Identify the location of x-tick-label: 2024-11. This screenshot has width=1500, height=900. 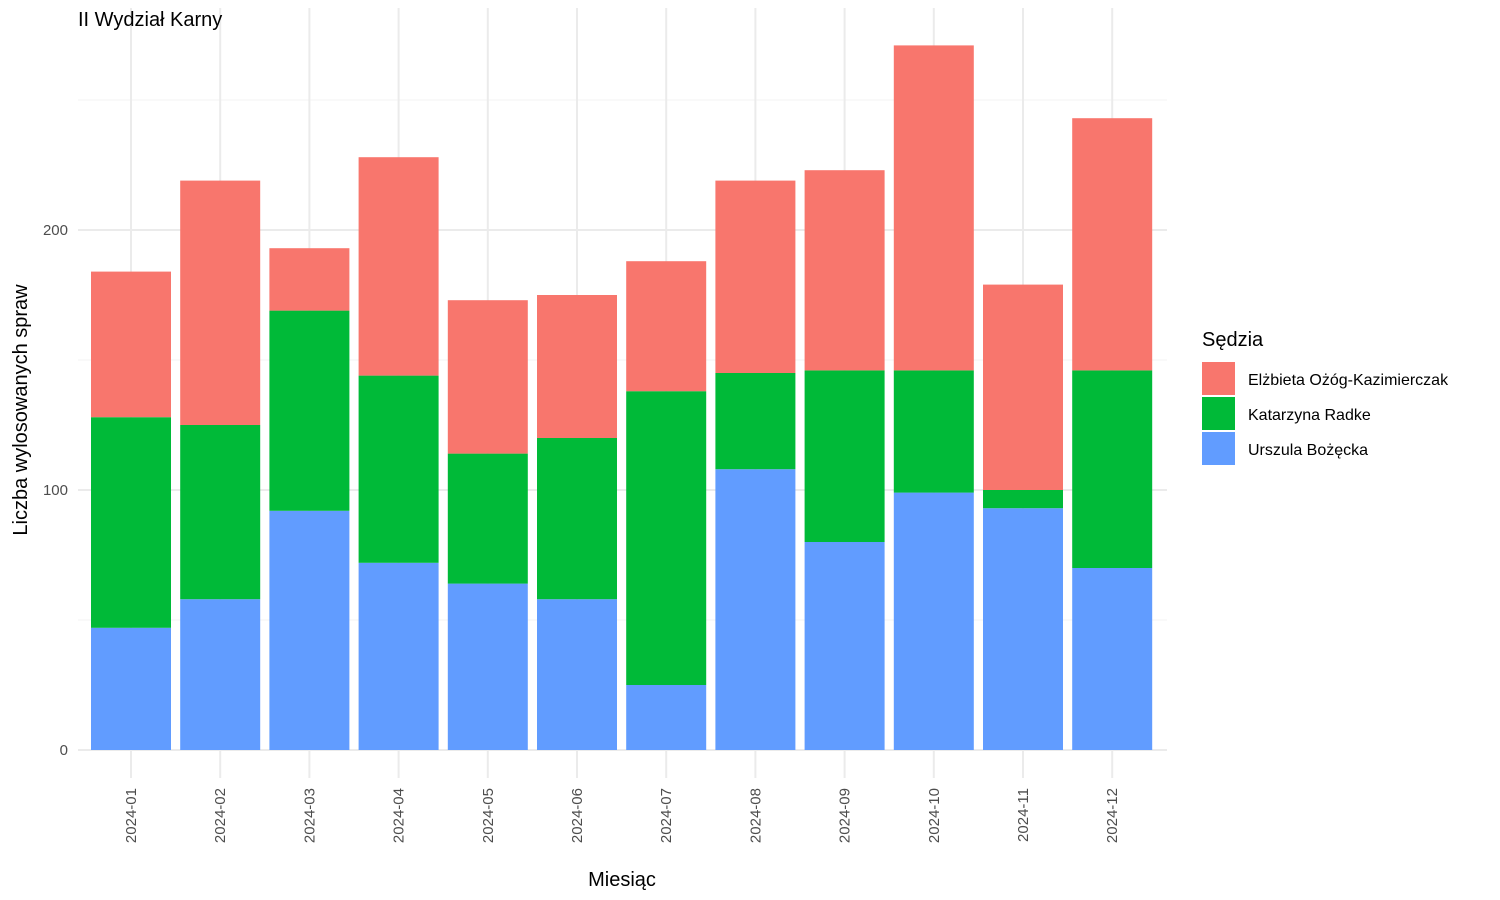
(1023, 815).